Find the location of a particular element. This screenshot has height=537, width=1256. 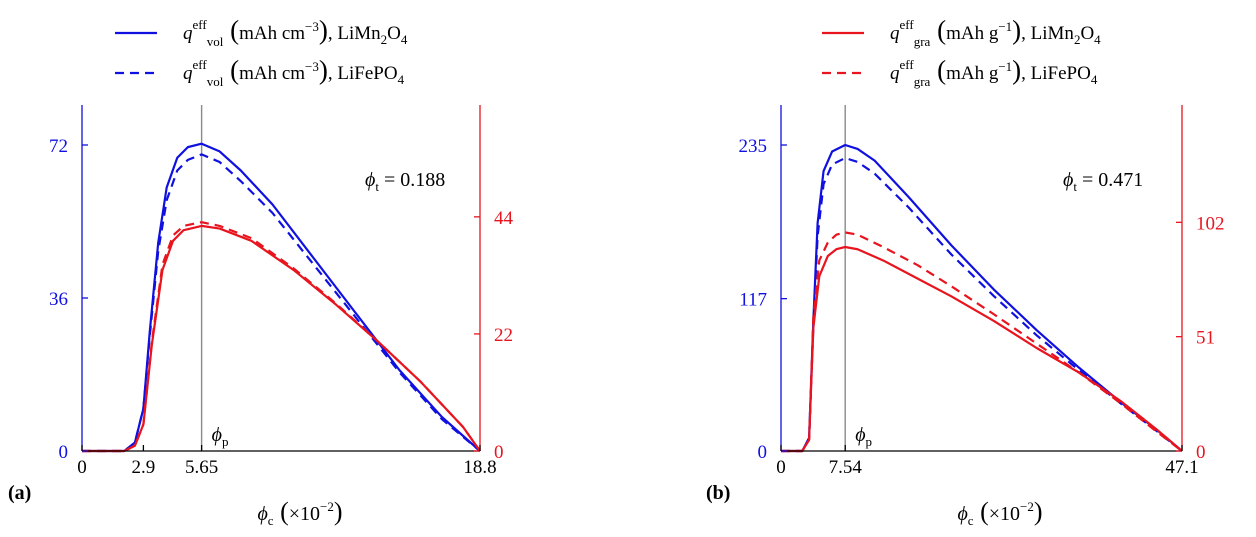

left-y-tick-label: 117 is located at coordinates (753, 300).